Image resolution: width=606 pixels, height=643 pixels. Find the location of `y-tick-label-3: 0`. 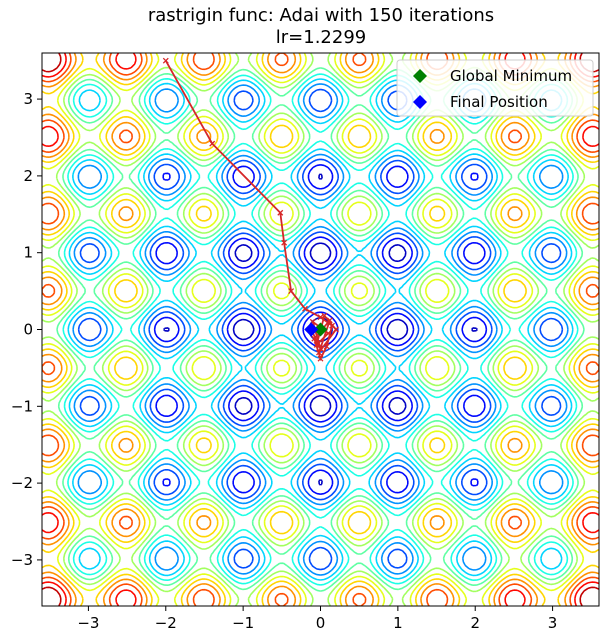

y-tick-label-3: 0 is located at coordinates (28, 330).